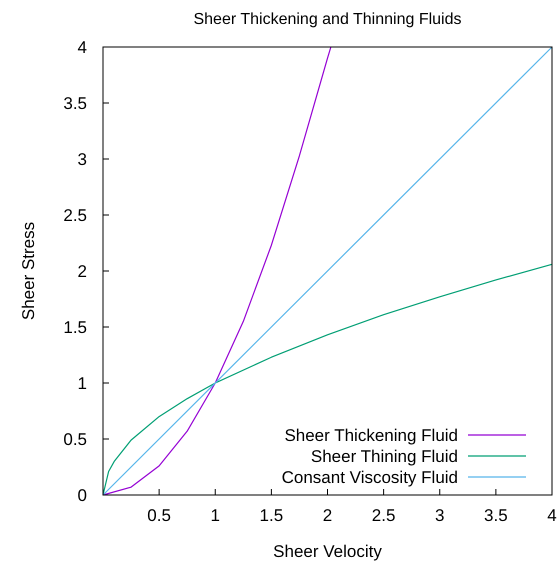 The height and width of the screenshot is (567, 559). What do you see at coordinates (28, 271) in the screenshot?
I see `y-axis-title: Sheer Stress` at bounding box center [28, 271].